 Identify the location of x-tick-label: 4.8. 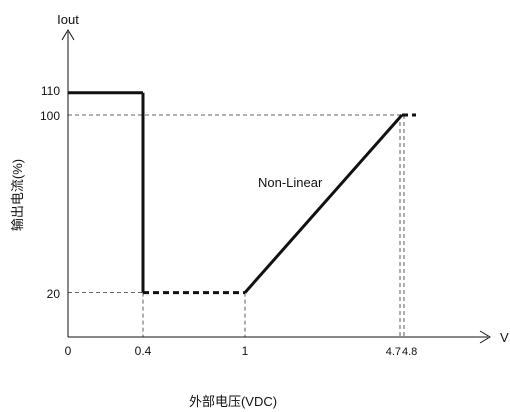
(409, 352).